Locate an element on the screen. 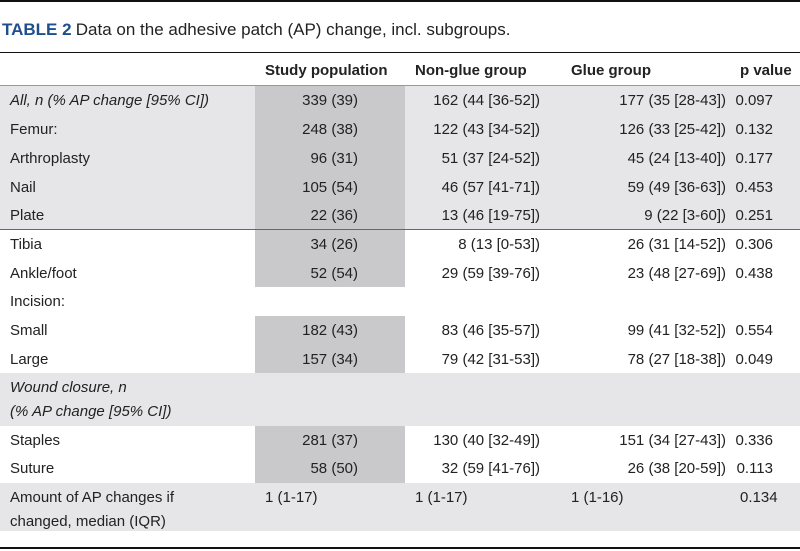  row-label: Amount of AP changes if is located at coordinates (92, 497).